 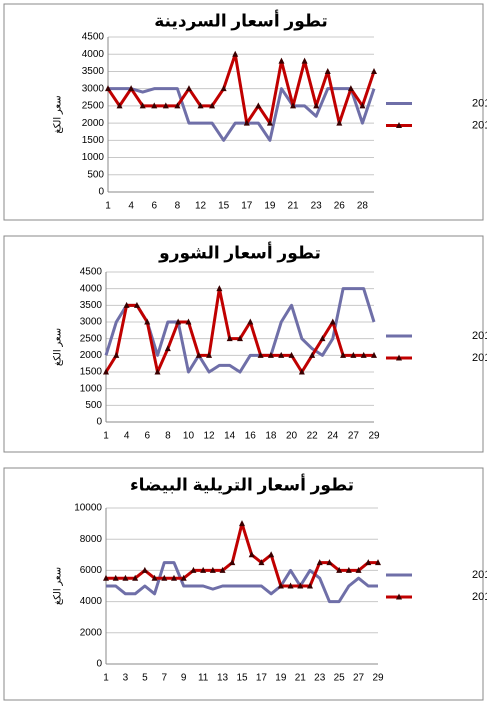 What do you see at coordinates (399, 596) in the screenshot?
I see `legend-marker` at bounding box center [399, 596].